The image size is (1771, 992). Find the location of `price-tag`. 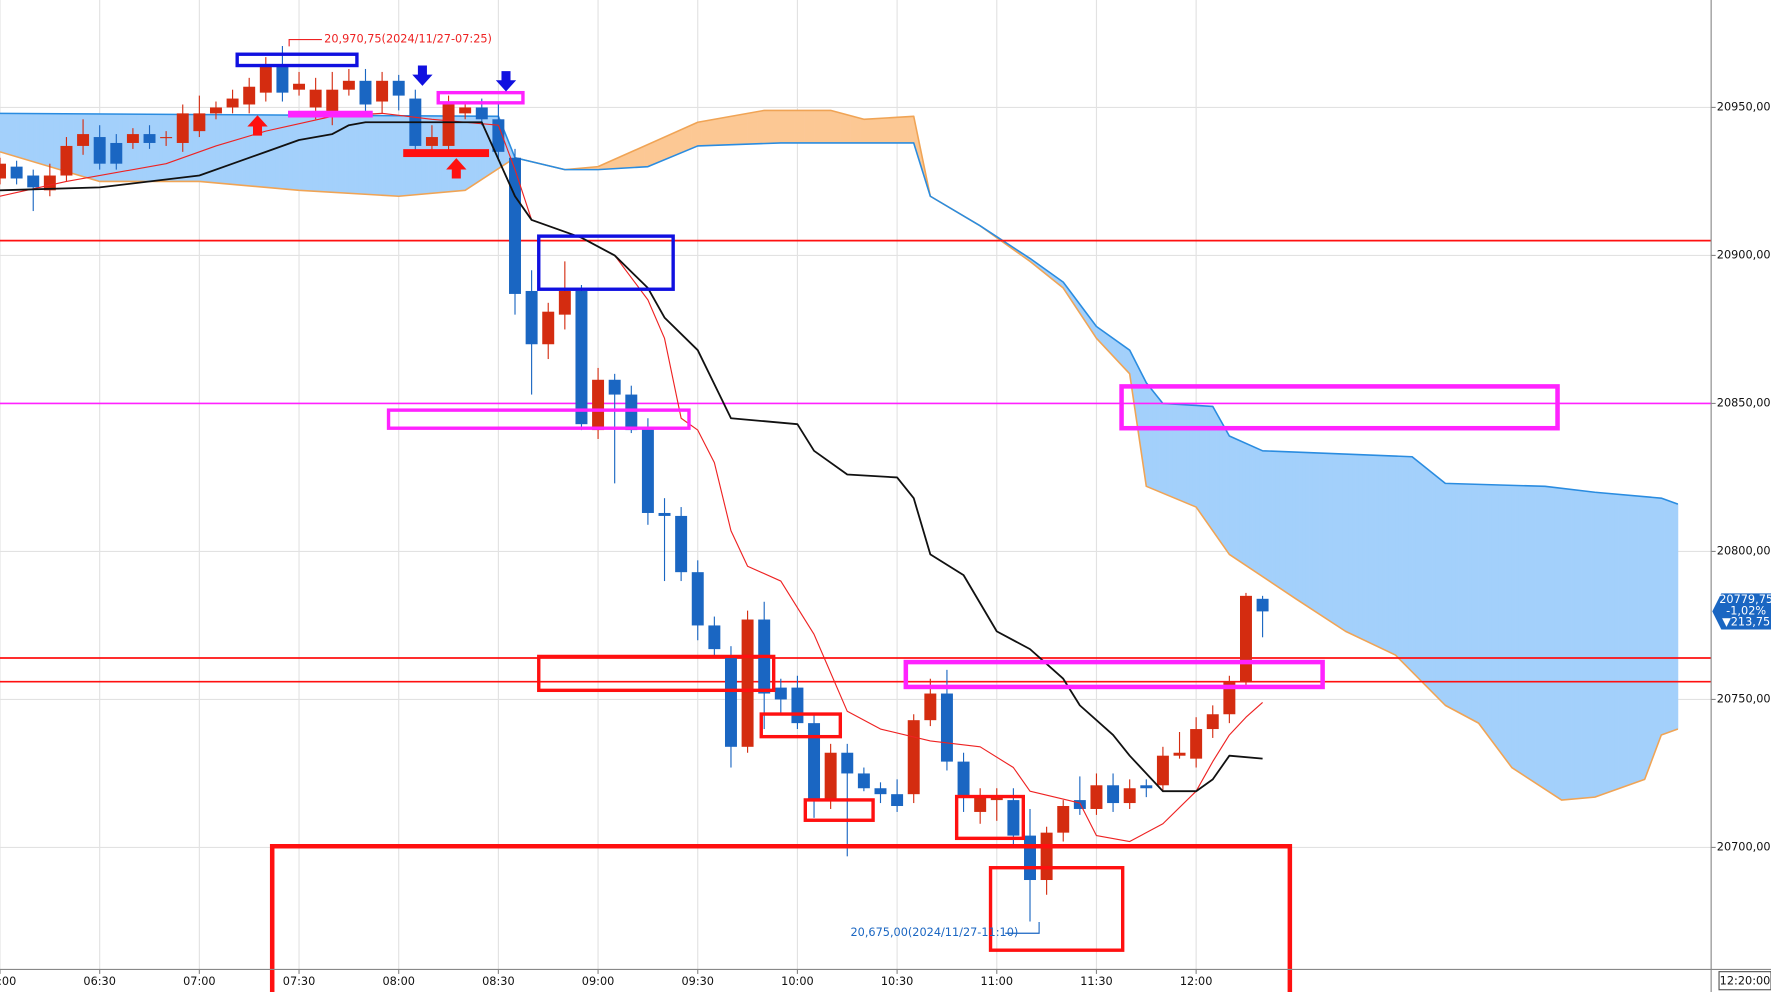

price-tag is located at coordinates (1741, 611).